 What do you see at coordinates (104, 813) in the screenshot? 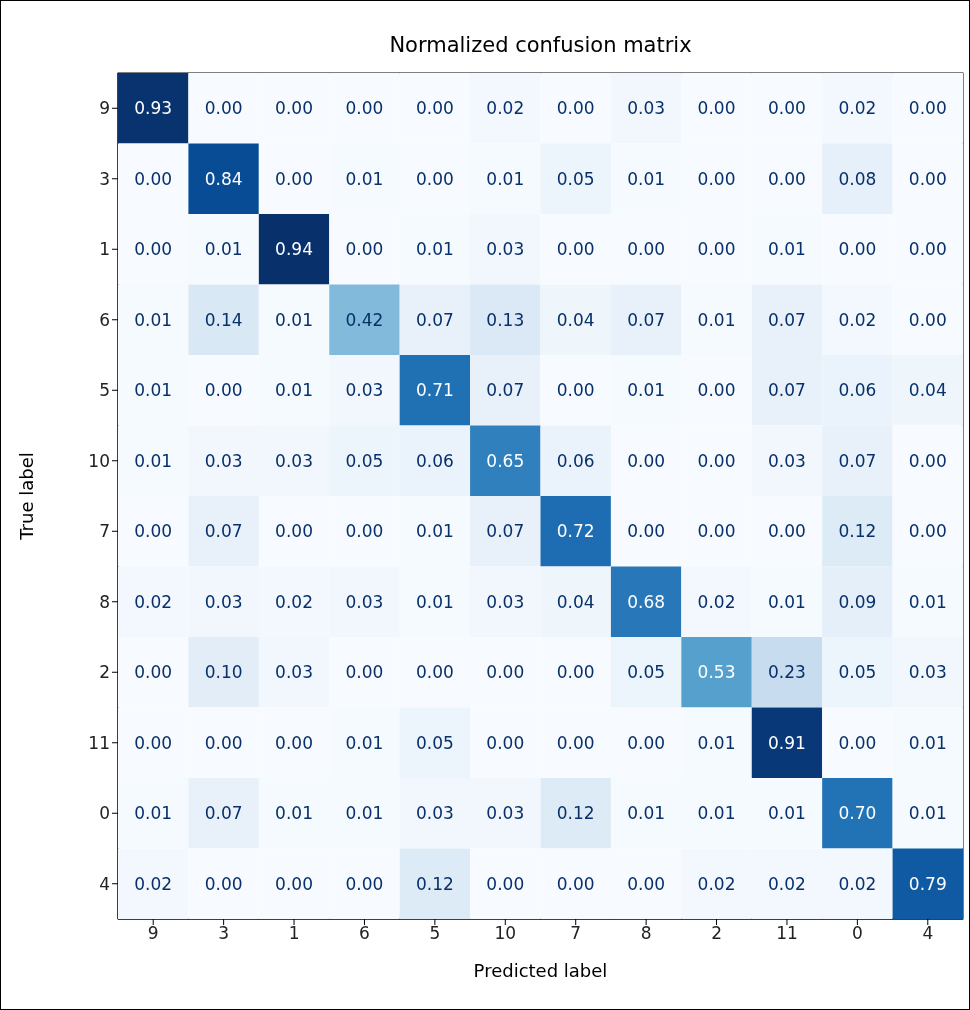
I see `y-tick-label: 0` at bounding box center [104, 813].